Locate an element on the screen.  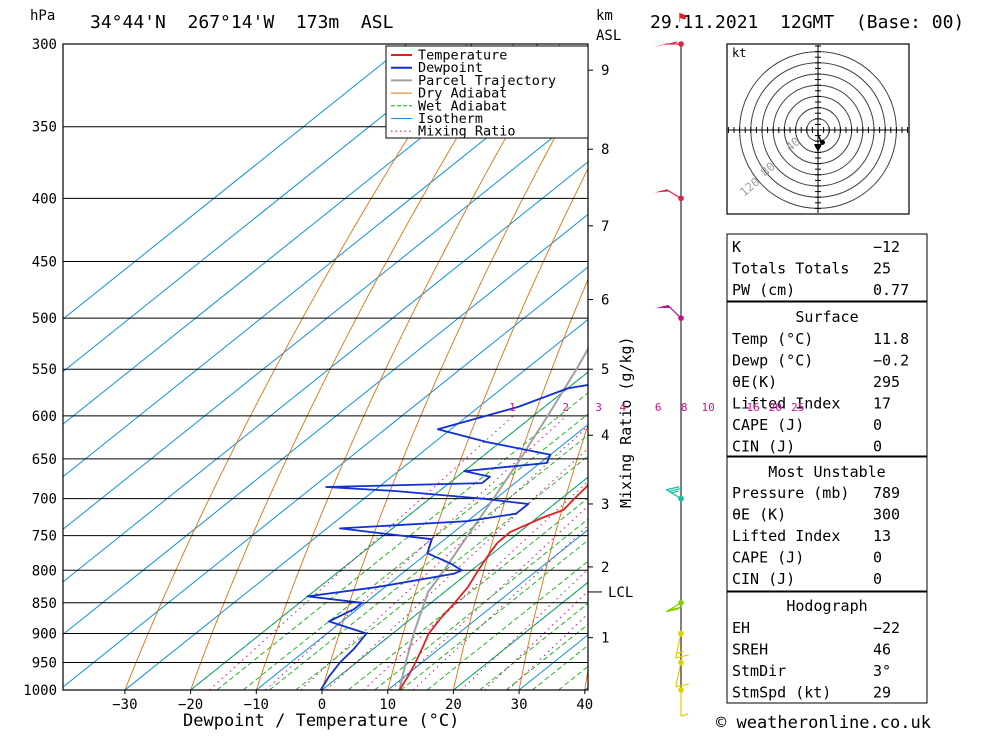
table-row-value: 295 is located at coordinates (886, 382).